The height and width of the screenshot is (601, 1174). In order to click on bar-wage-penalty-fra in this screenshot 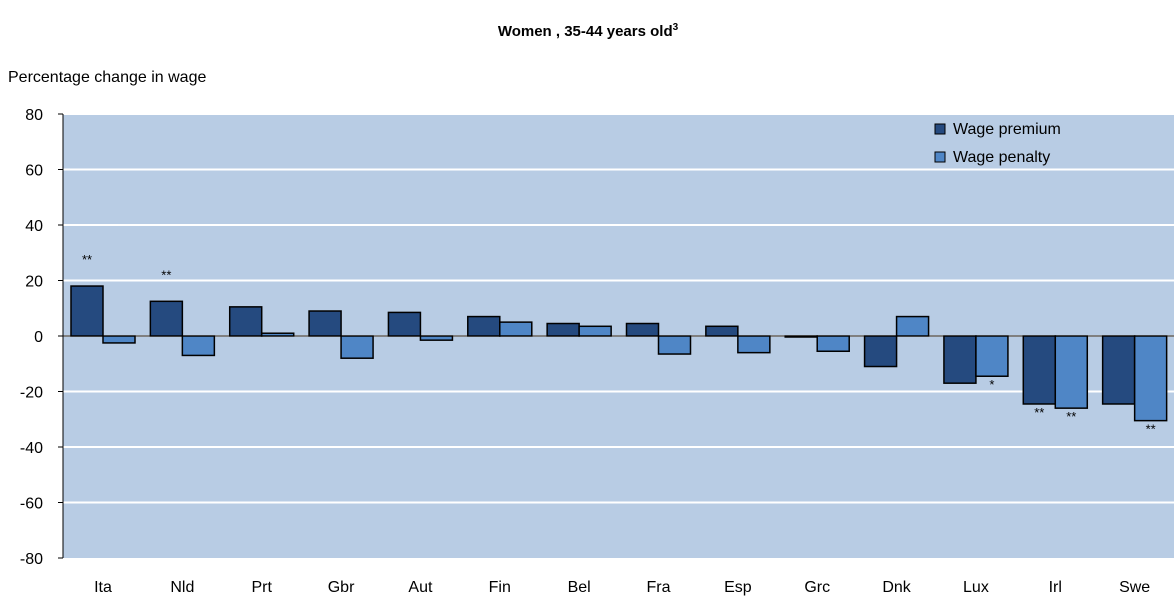, I will do `click(674, 345)`.